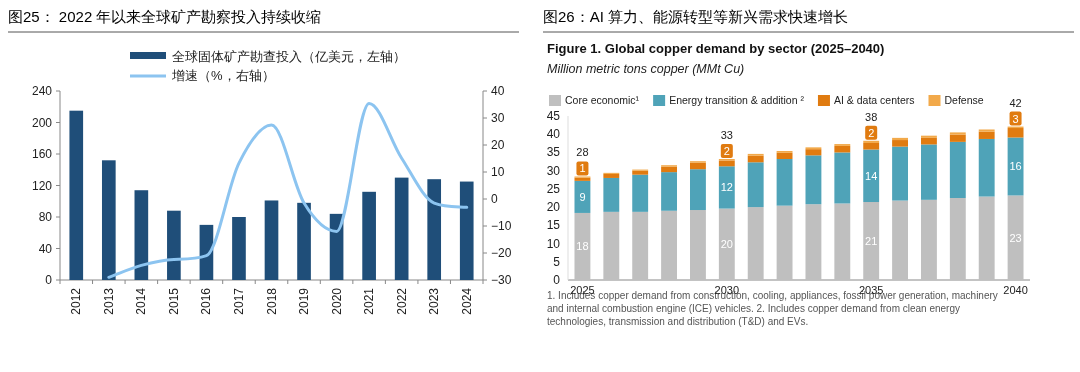 This screenshot has width=1080, height=372. What do you see at coordinates (646, 69) in the screenshot?
I see `text: Million metric tons copper (MMt Cu)` at bounding box center [646, 69].